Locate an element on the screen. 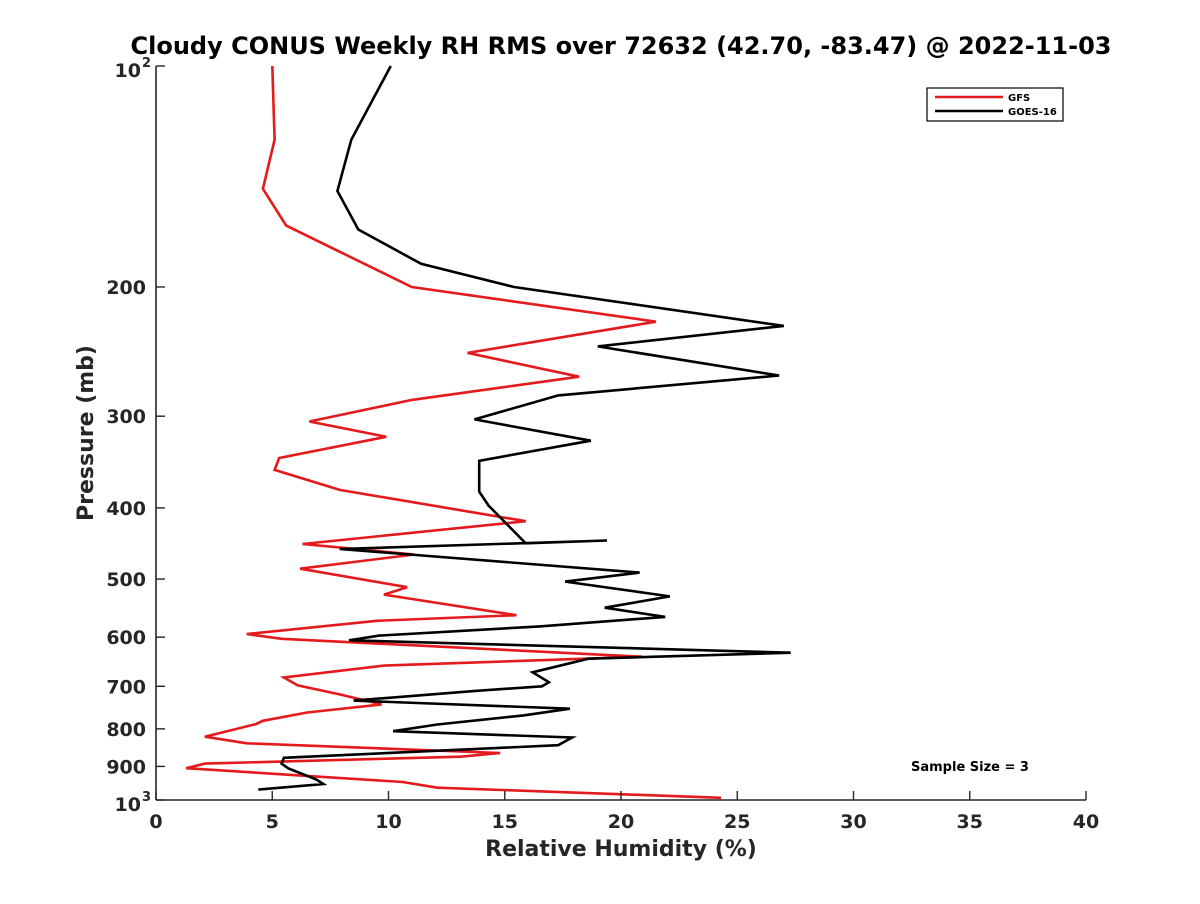 The height and width of the screenshot is (904, 1200). y-tick-exponent: 3 is located at coordinates (146, 797).